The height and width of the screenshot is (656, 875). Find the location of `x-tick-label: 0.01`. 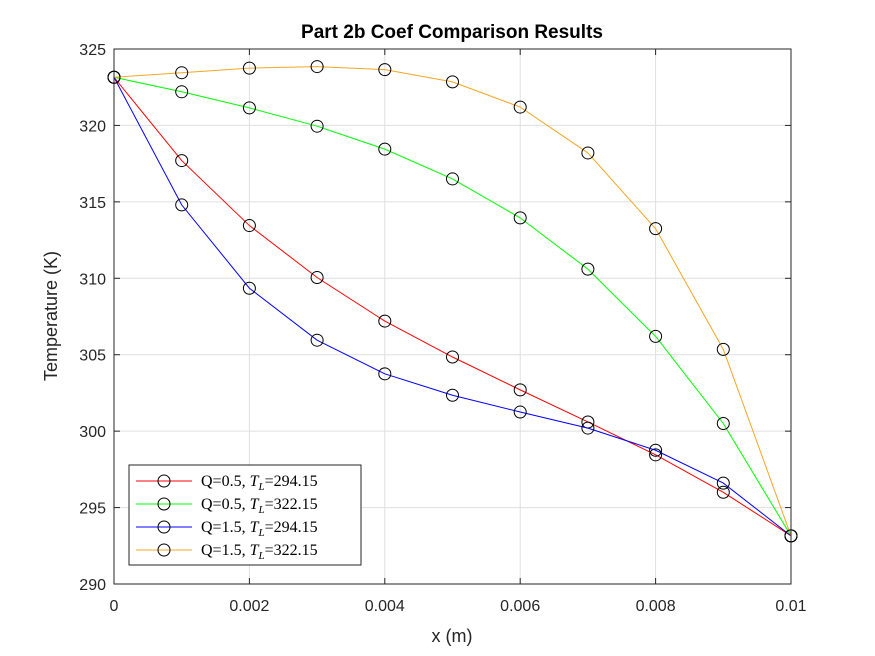

x-tick-label: 0.01 is located at coordinates (790, 606).